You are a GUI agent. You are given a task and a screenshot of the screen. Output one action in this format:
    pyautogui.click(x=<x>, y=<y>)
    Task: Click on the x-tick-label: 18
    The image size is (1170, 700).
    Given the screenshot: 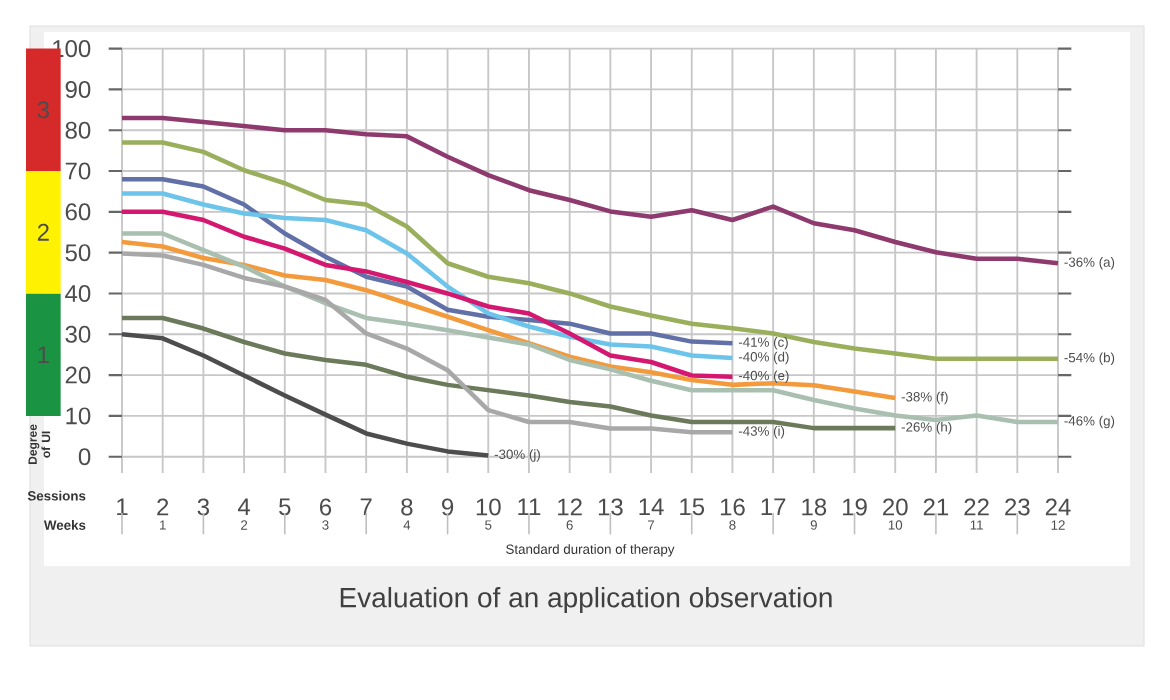 What is the action you would take?
    pyautogui.click(x=814, y=507)
    